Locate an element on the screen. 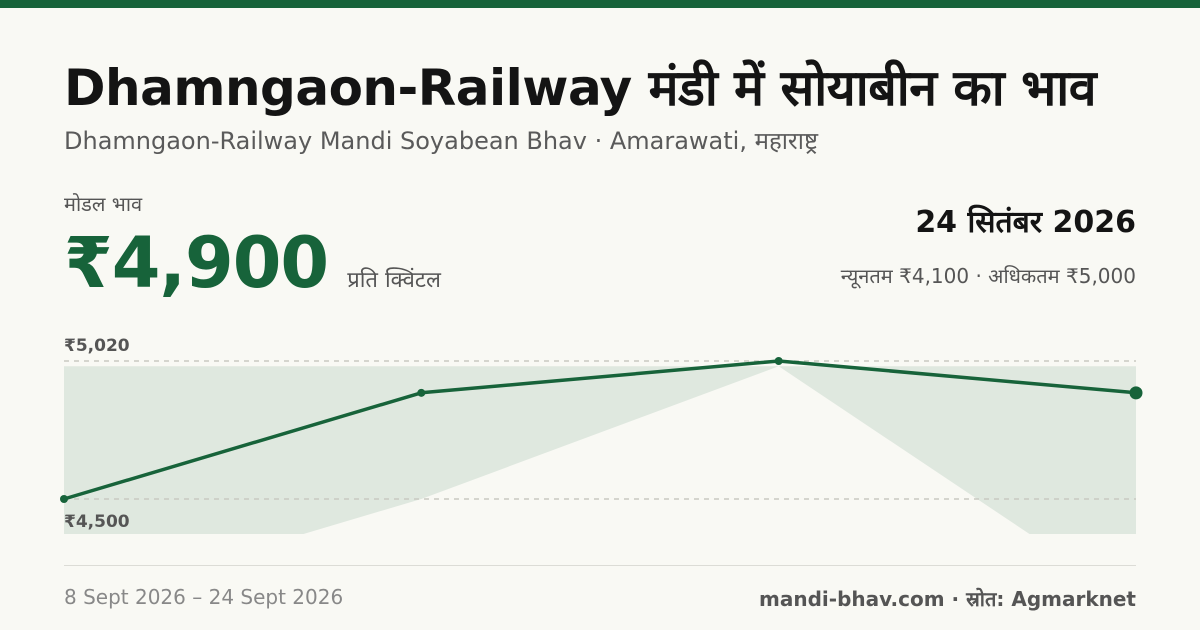 This screenshot has width=1200, height=630. source-credit: mandi-bhav.com · स्रोत: Agmarknet is located at coordinates (947, 599).